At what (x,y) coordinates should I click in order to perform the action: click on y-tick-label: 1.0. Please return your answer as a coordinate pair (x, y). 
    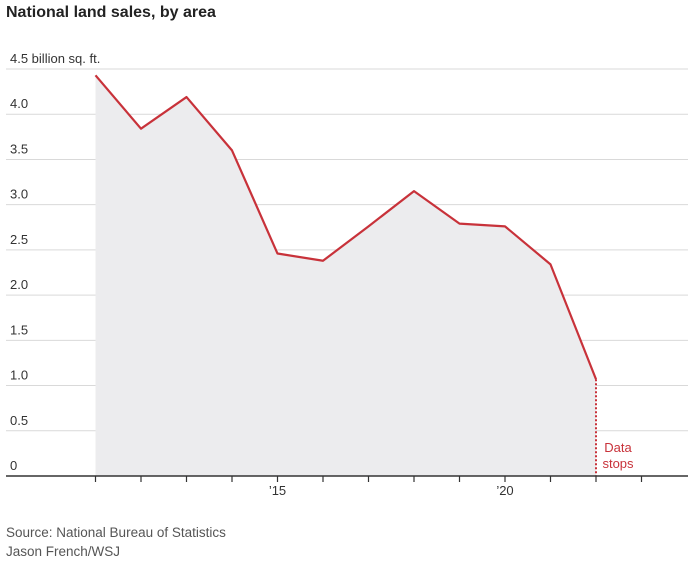
    Looking at the image, I should click on (19, 375).